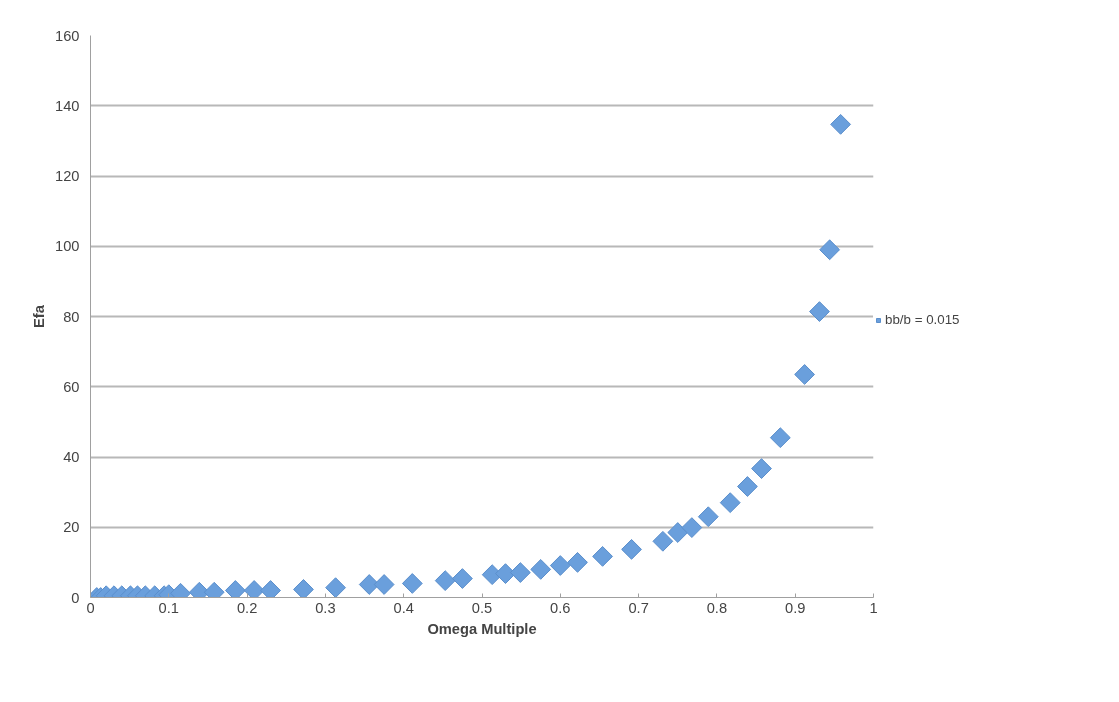 Image resolution: width=1119 pixels, height=702 pixels. What do you see at coordinates (71, 457) in the screenshot?
I see `y-tick-label: 40` at bounding box center [71, 457].